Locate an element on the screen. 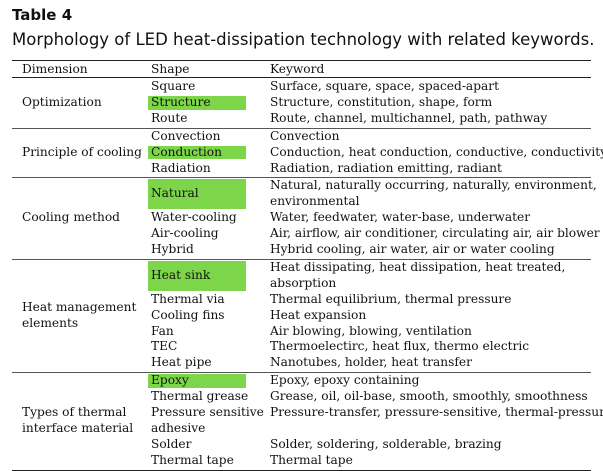 This screenshot has height=471, width=603. shape-cell: Thermal tape is located at coordinates (192, 459).